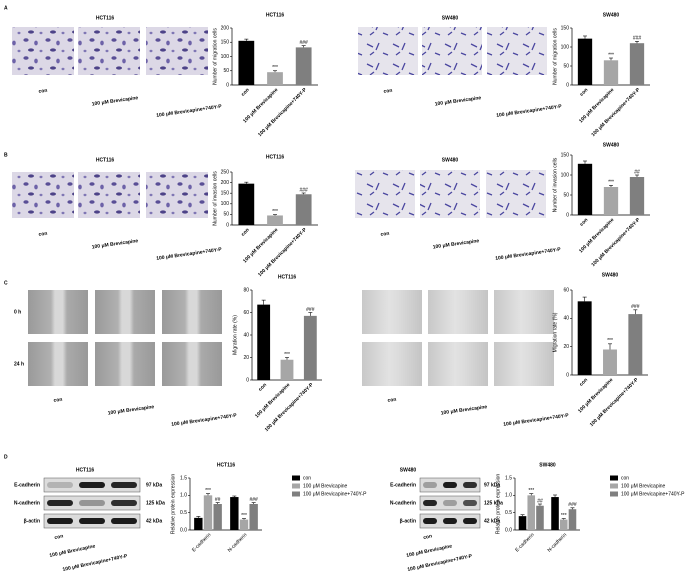 Image resolution: width=685 pixels, height=578 pixels. I want to click on y-tick-label: 150, so click(565, 155).